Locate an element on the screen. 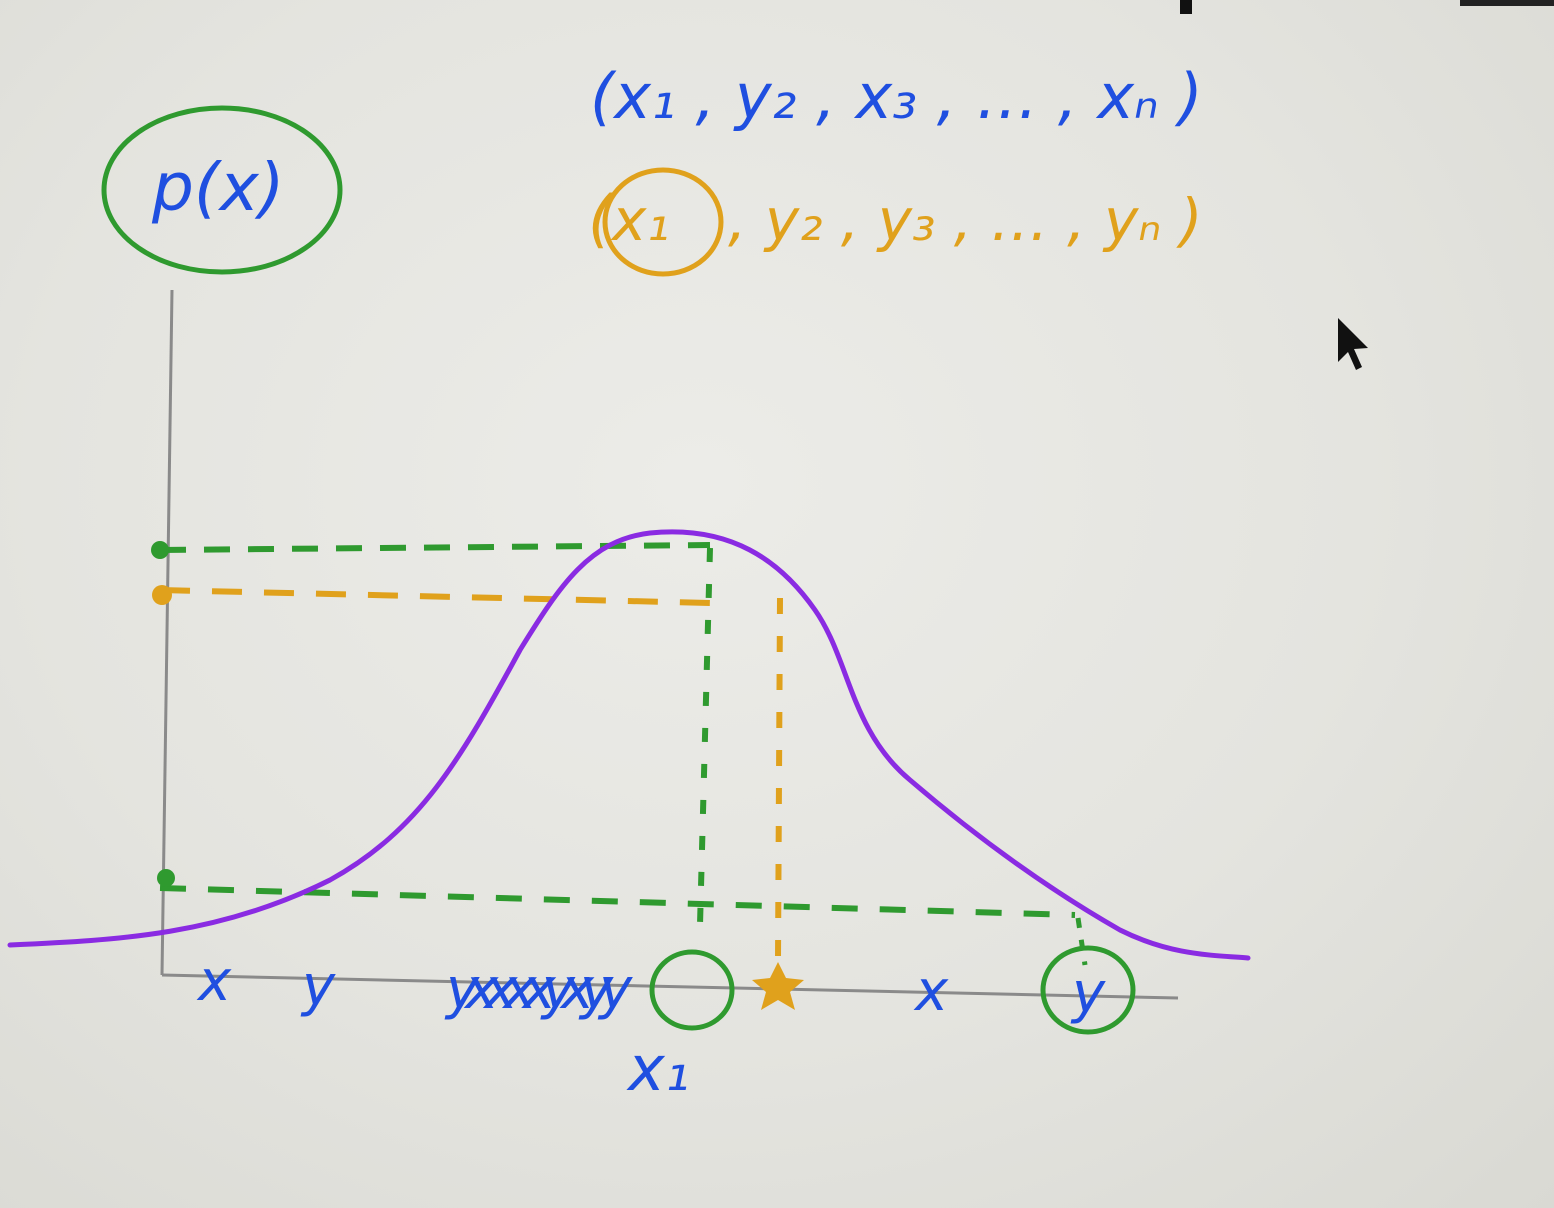 The image size is (1554, 1208). y-axis is located at coordinates (167, 632).